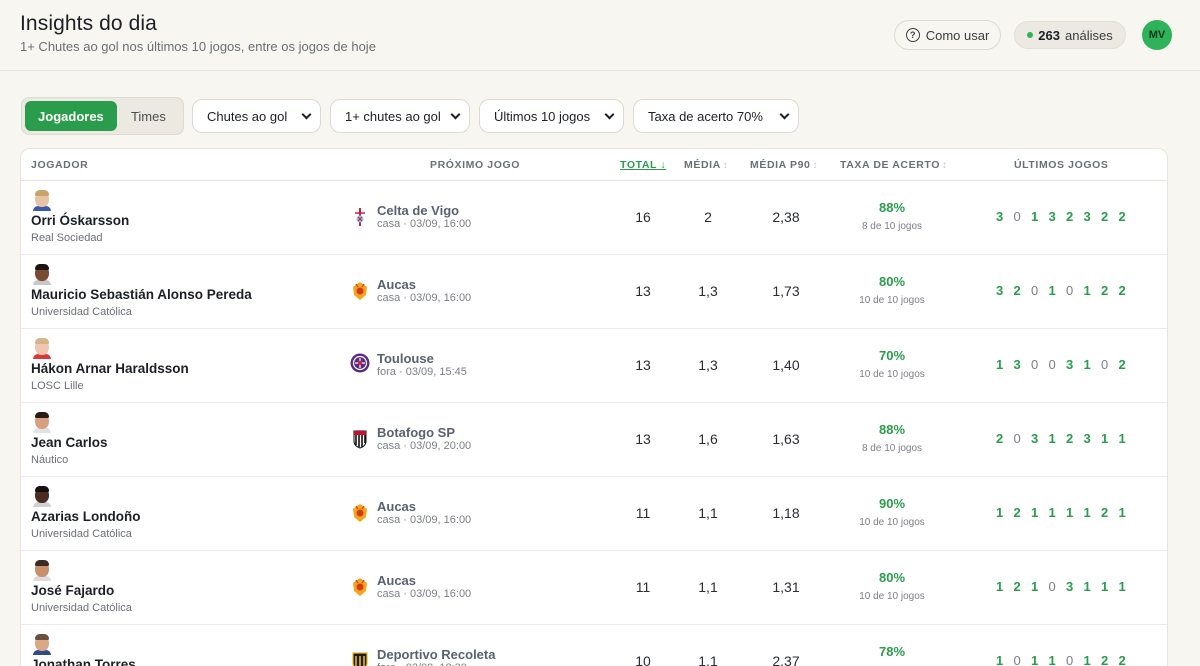 The width and height of the screenshot is (1200, 666). I want to click on average-value: 1,6, so click(708, 439).